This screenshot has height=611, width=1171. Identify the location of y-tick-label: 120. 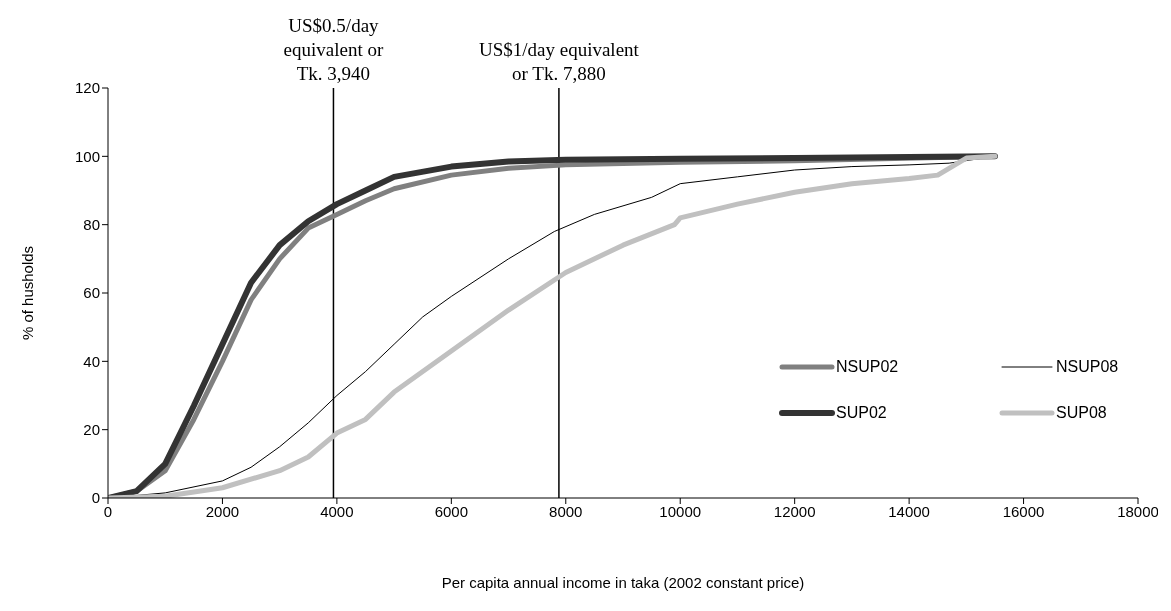
(87, 88).